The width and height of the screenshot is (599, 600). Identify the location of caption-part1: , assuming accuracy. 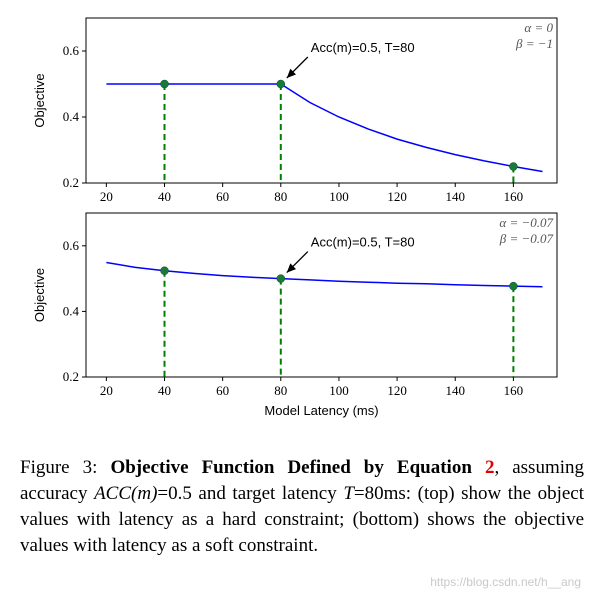
(302, 480).